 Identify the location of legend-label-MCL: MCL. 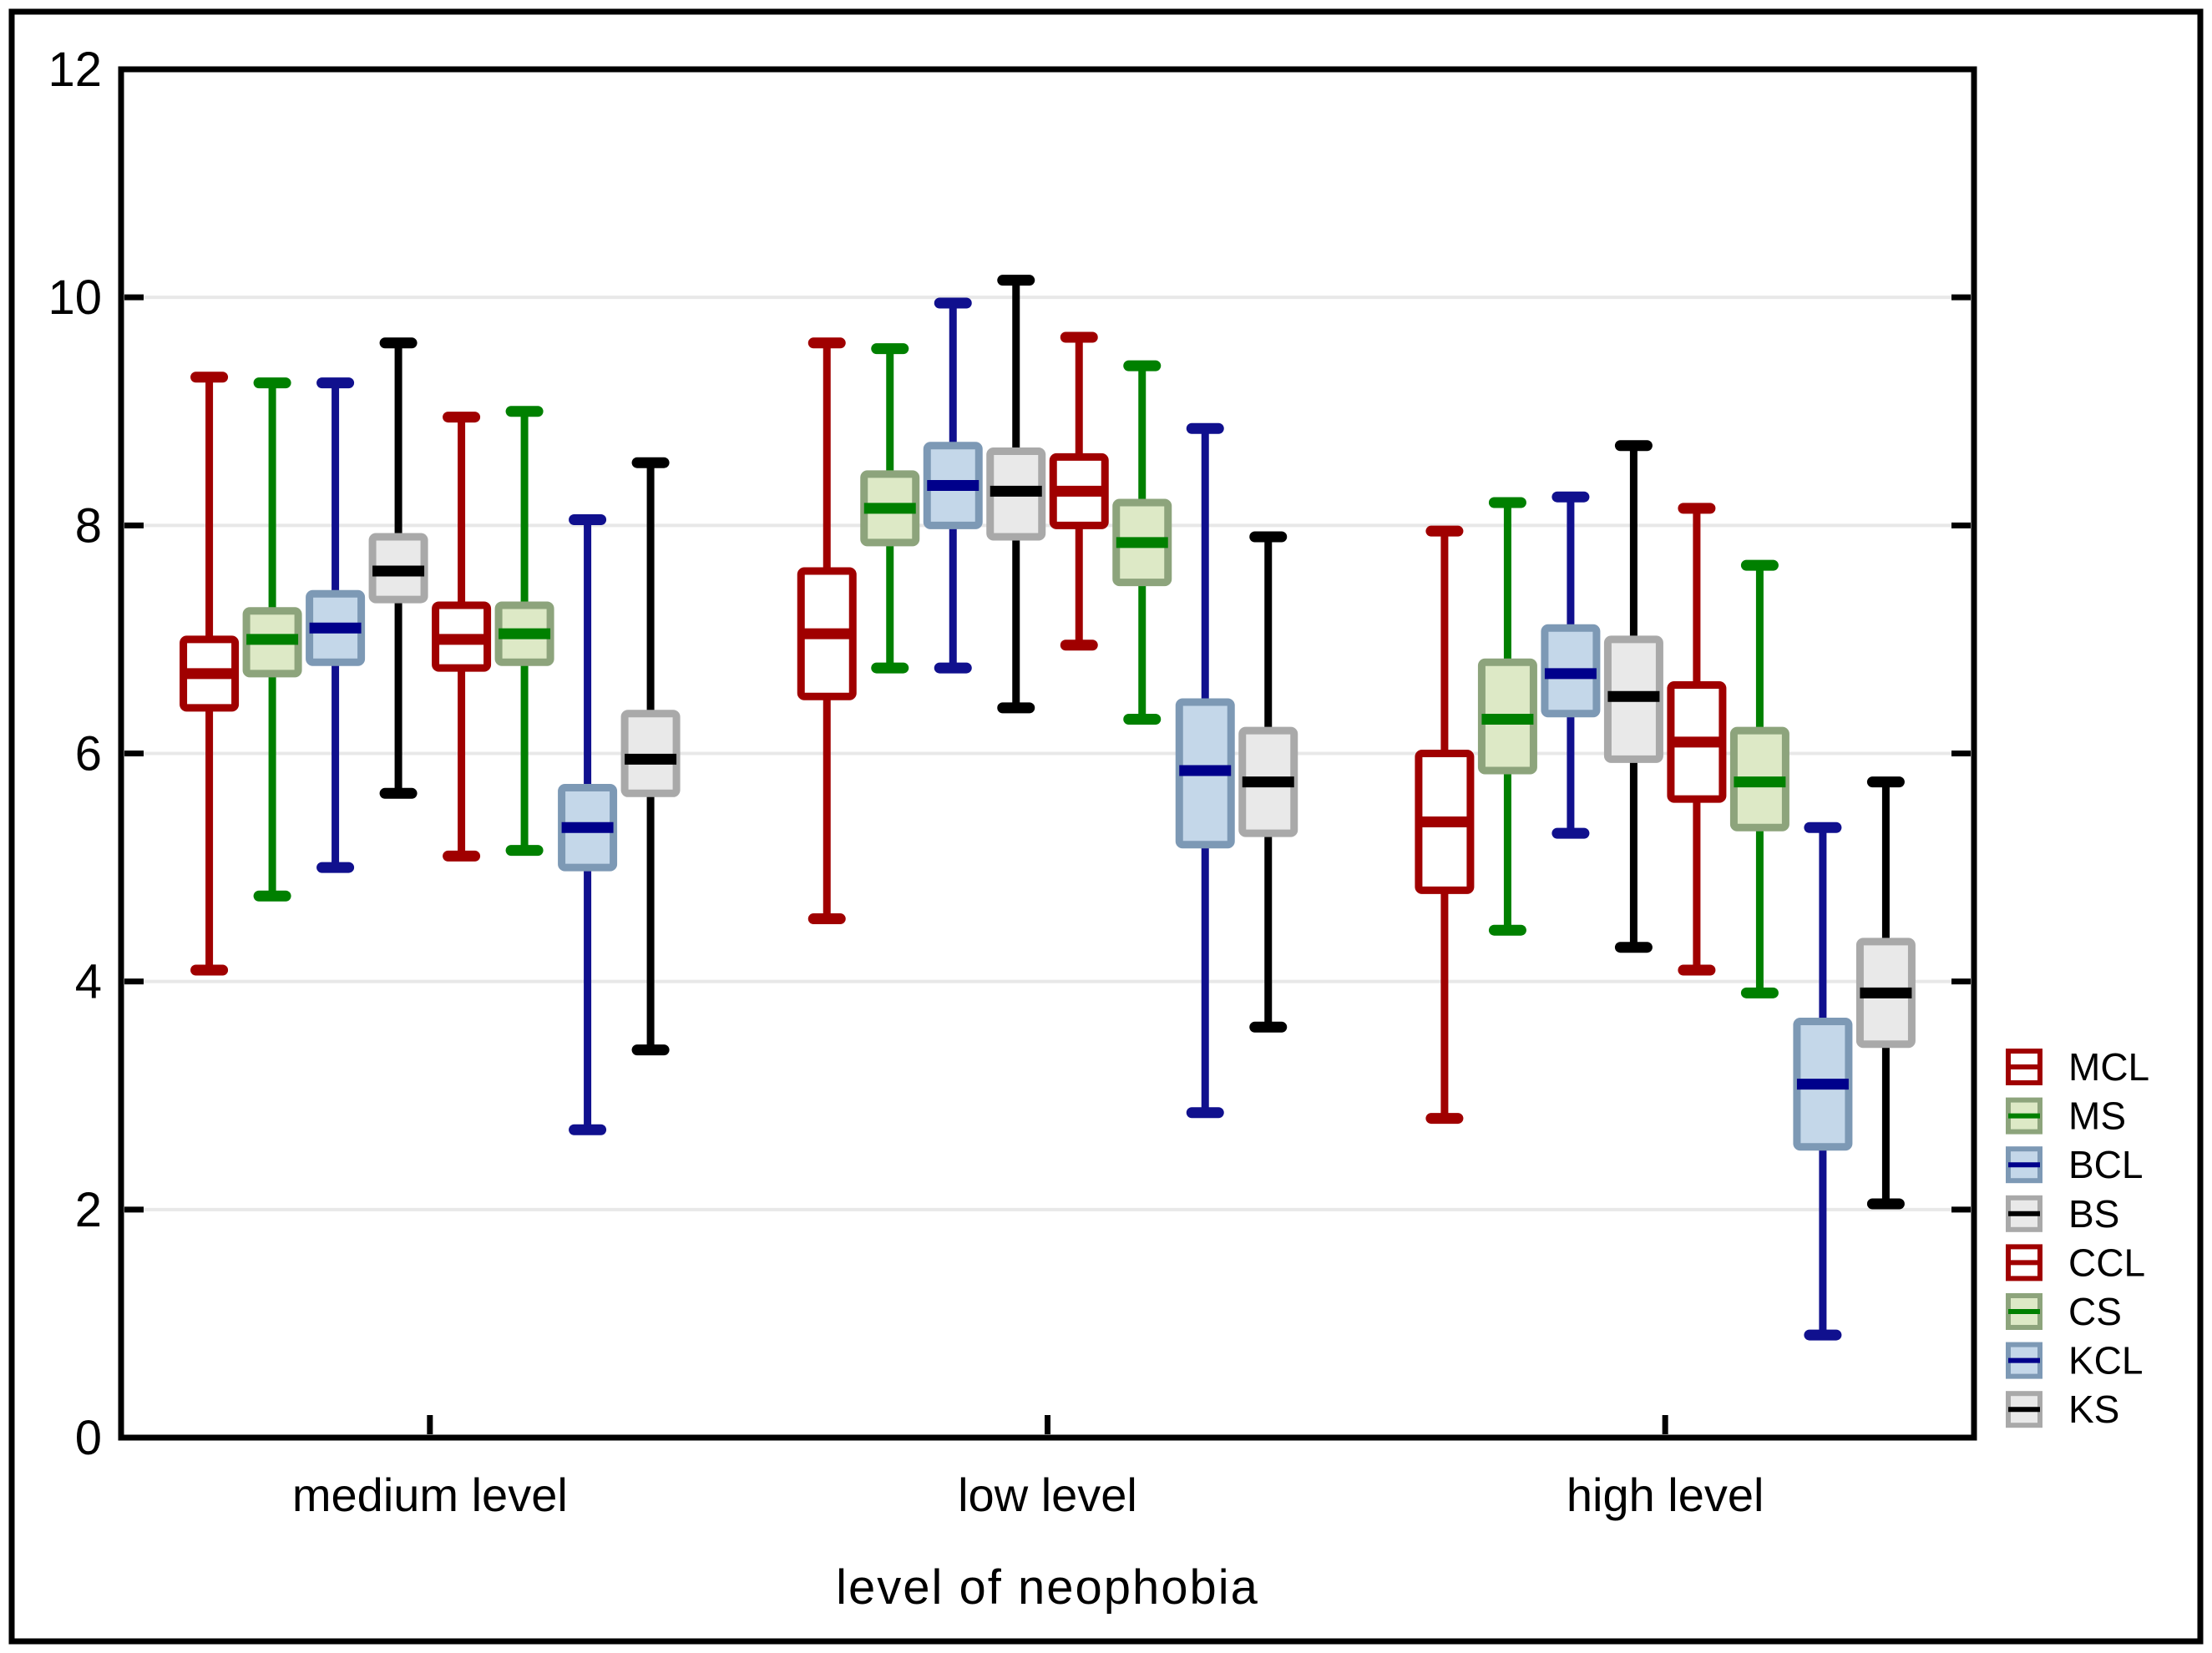
(2108, 1067).